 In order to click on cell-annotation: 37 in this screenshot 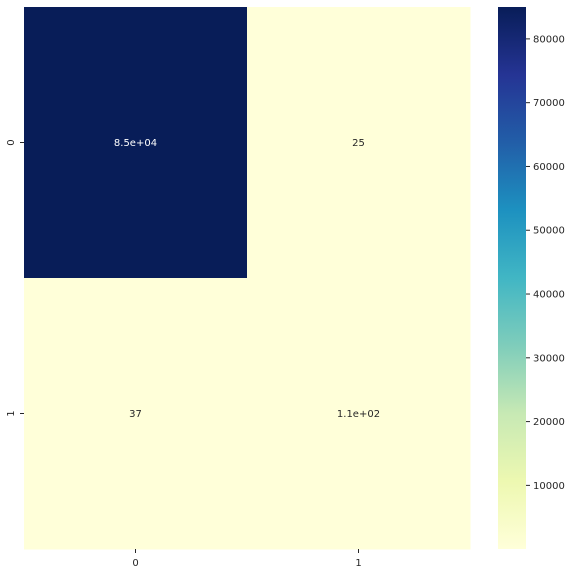, I will do `click(135, 414)`.